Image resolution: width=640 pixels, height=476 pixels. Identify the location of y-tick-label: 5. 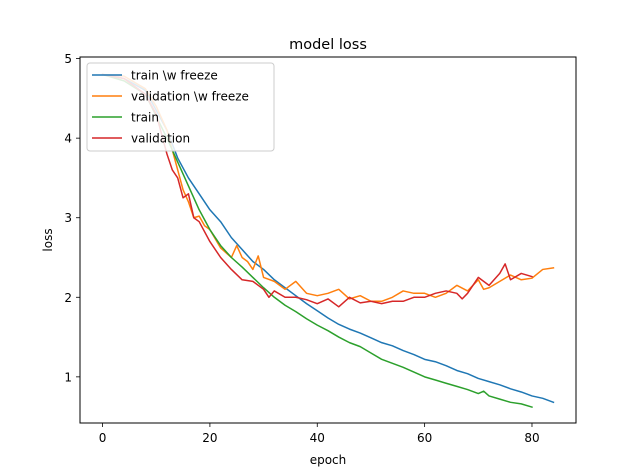
(68, 59).